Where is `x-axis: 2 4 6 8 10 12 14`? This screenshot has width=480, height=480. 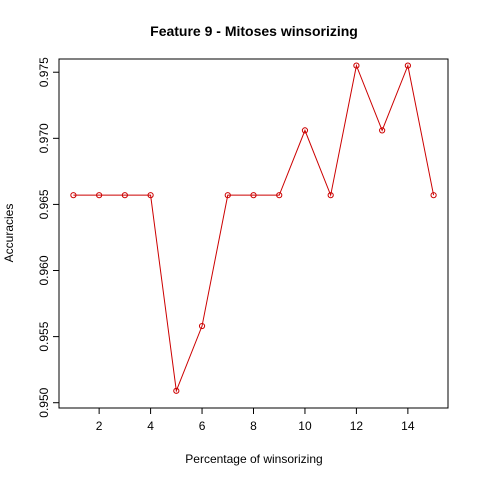 x-axis: 2 4 6 8 10 12 14 is located at coordinates (255, 420).